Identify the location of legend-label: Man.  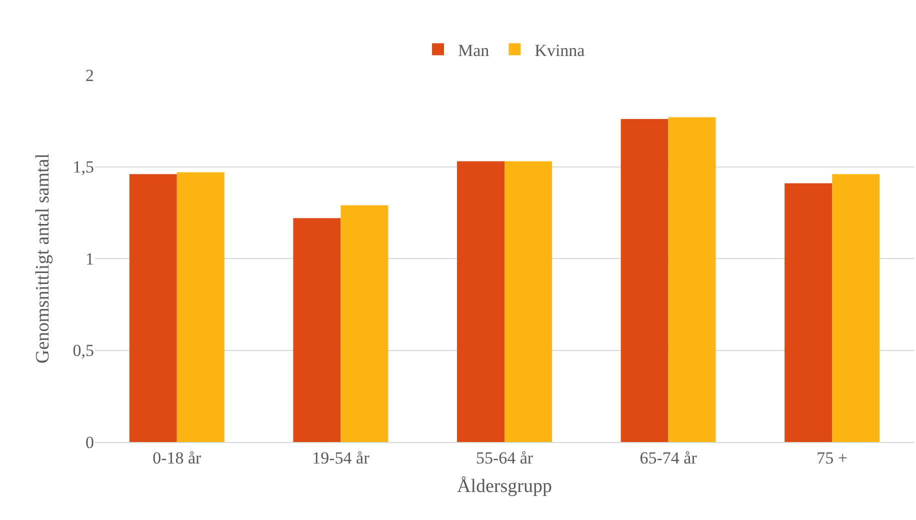
(474, 50).